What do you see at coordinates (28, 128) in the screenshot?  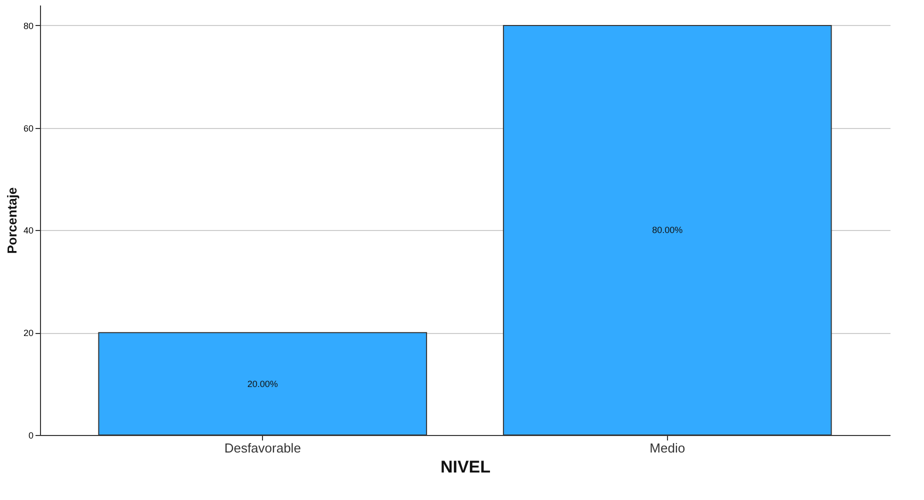 I see `y-tick-label: 60` at bounding box center [28, 128].